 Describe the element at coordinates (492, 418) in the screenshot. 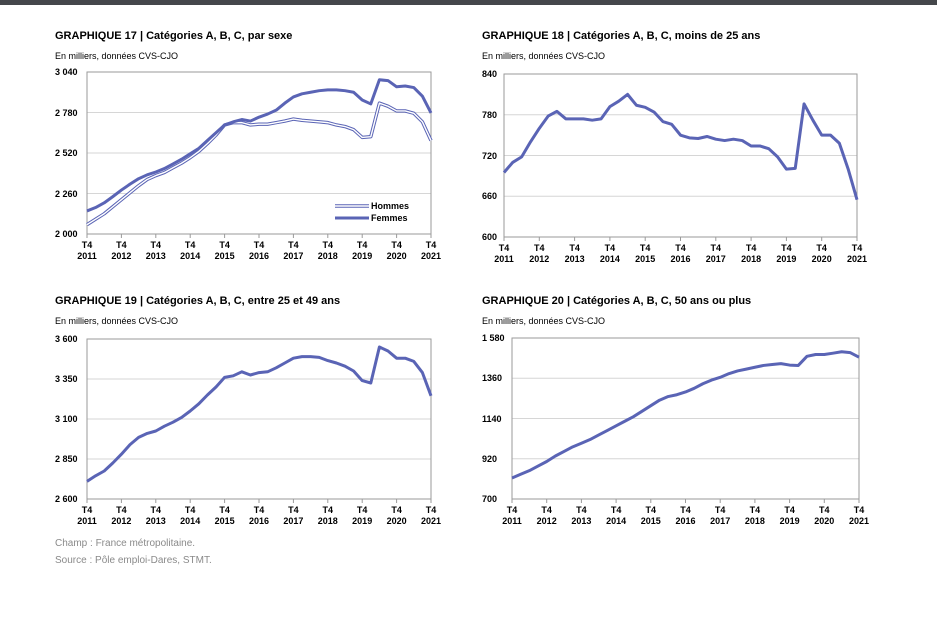

I see `y-tick-label: 1140` at that location.